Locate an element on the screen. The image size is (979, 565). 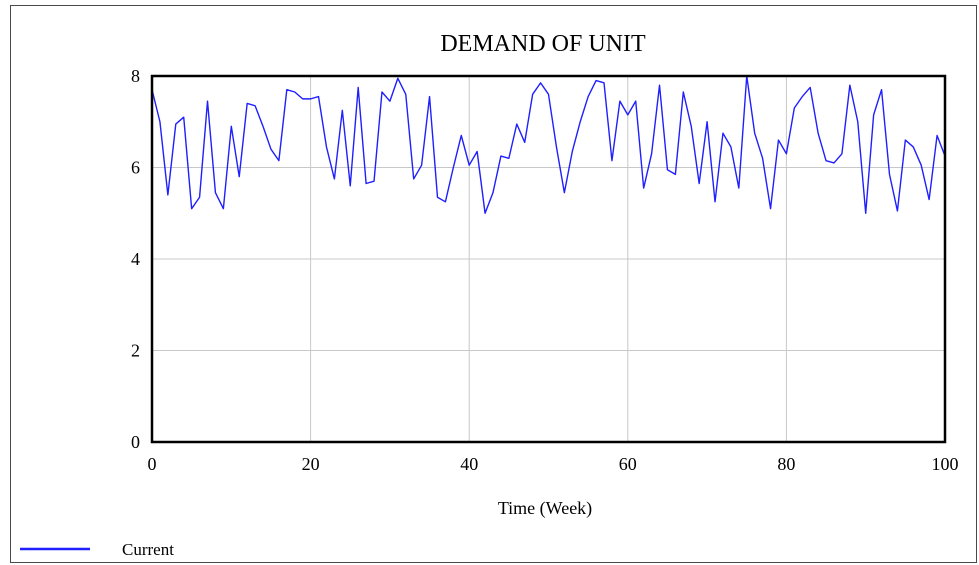
y-tick-label: 8 is located at coordinates (135, 76).